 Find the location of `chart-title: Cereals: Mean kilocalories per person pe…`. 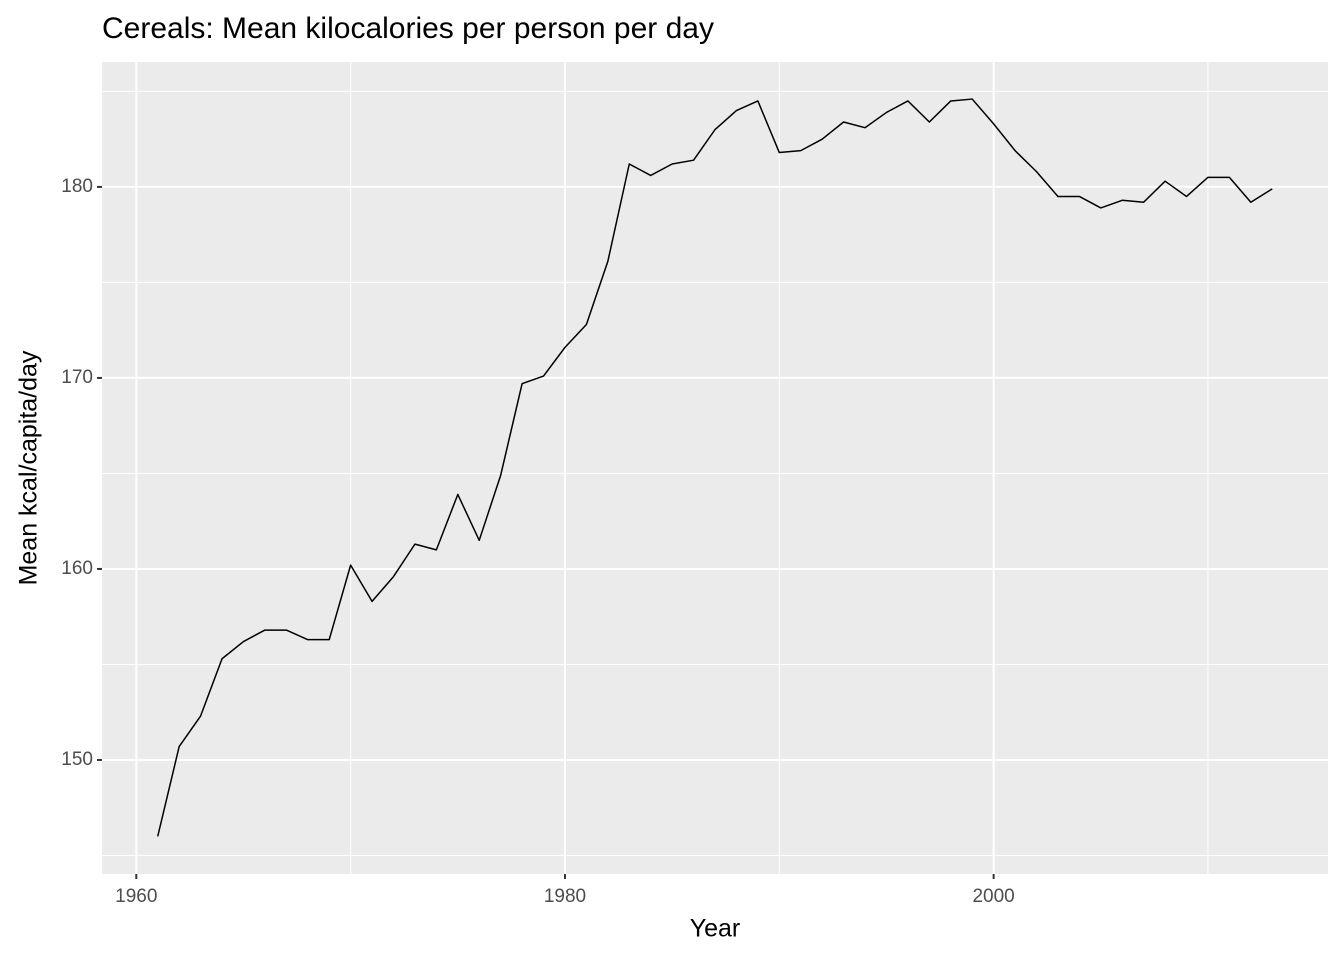

chart-title: Cereals: Mean kilocalories per person pe… is located at coordinates (408, 28).